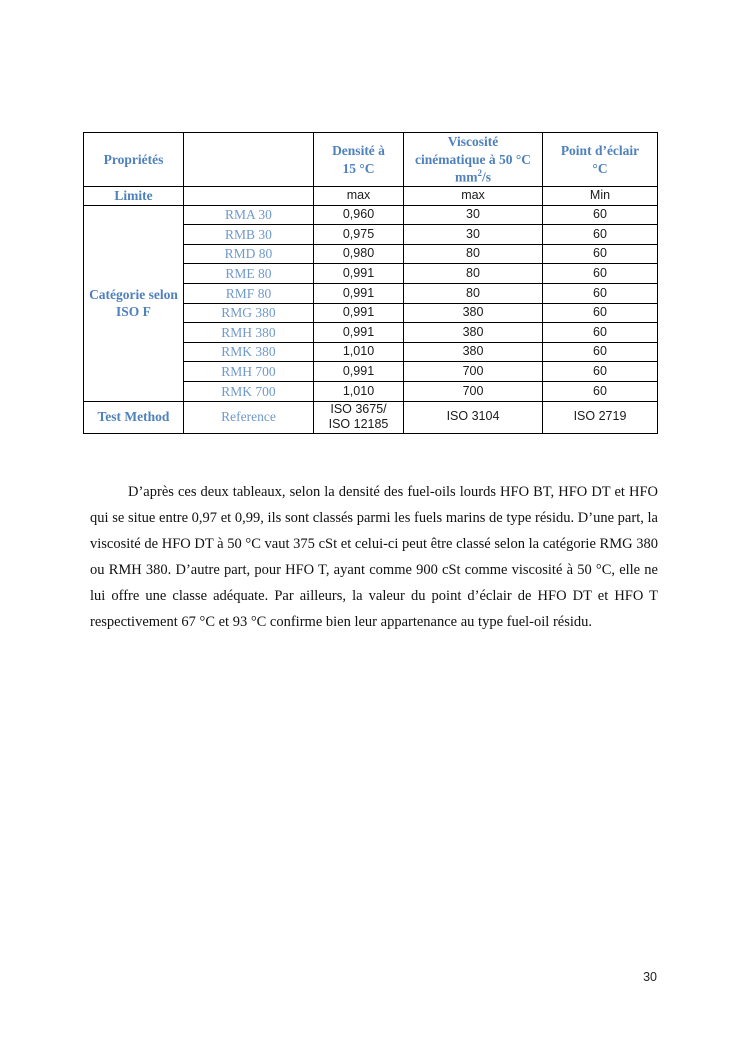 The height and width of the screenshot is (1053, 745). Describe the element at coordinates (248, 313) in the screenshot. I see `category-name-cell: RMG 380` at that location.